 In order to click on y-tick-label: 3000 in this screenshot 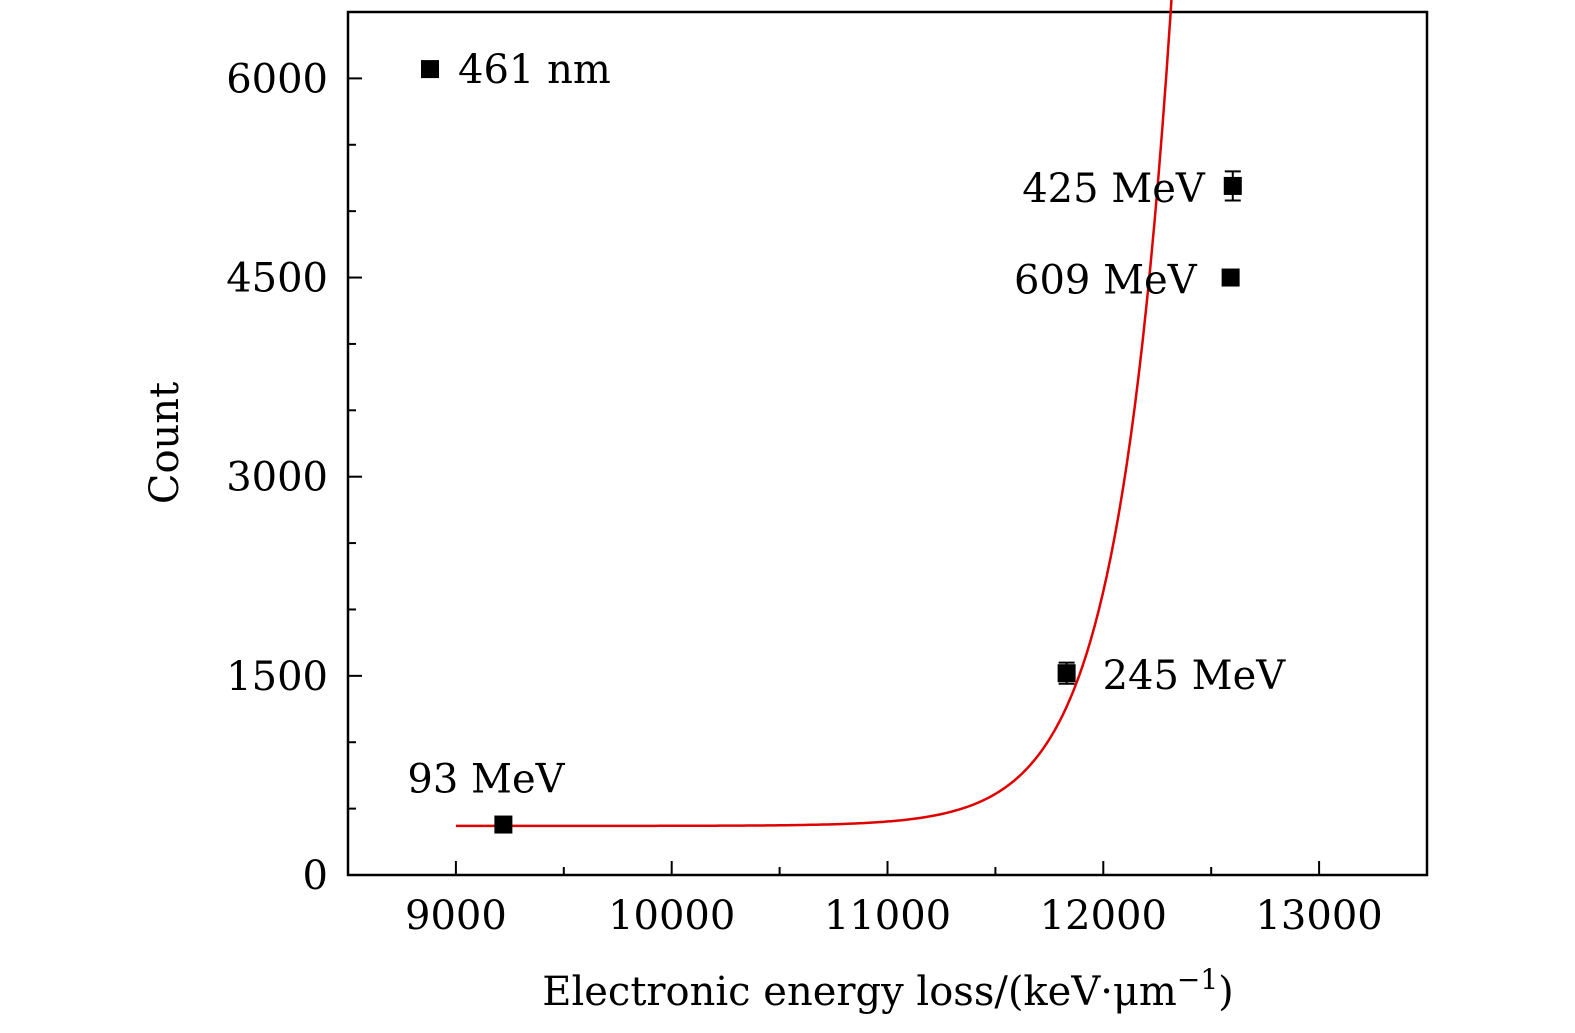, I will do `click(277, 478)`.